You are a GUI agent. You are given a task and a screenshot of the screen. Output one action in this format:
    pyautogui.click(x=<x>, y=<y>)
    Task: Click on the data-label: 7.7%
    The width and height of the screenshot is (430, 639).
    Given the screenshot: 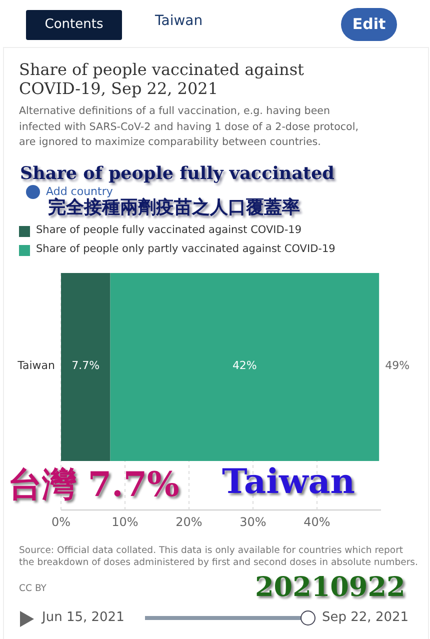 What is the action you would take?
    pyautogui.click(x=85, y=365)
    